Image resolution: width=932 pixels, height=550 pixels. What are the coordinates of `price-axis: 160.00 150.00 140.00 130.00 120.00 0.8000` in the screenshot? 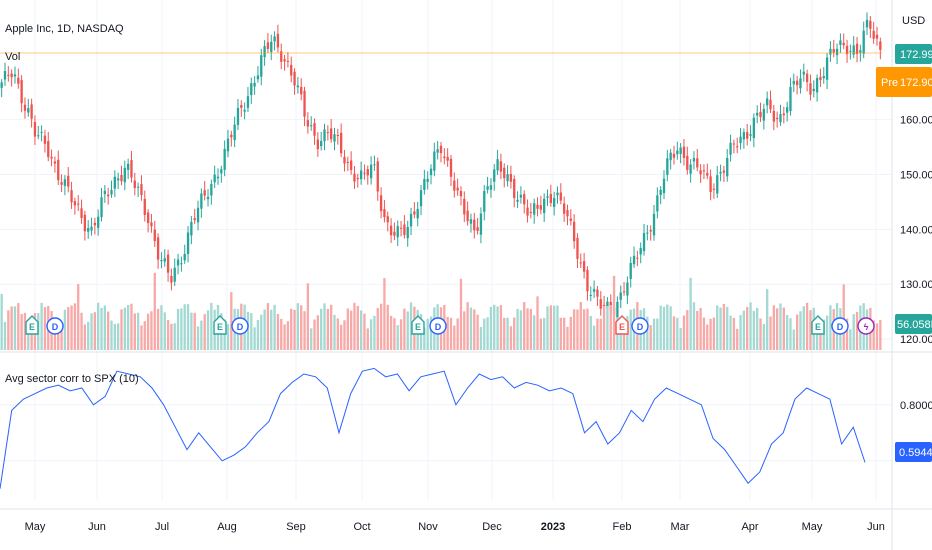 It's located at (916, 263).